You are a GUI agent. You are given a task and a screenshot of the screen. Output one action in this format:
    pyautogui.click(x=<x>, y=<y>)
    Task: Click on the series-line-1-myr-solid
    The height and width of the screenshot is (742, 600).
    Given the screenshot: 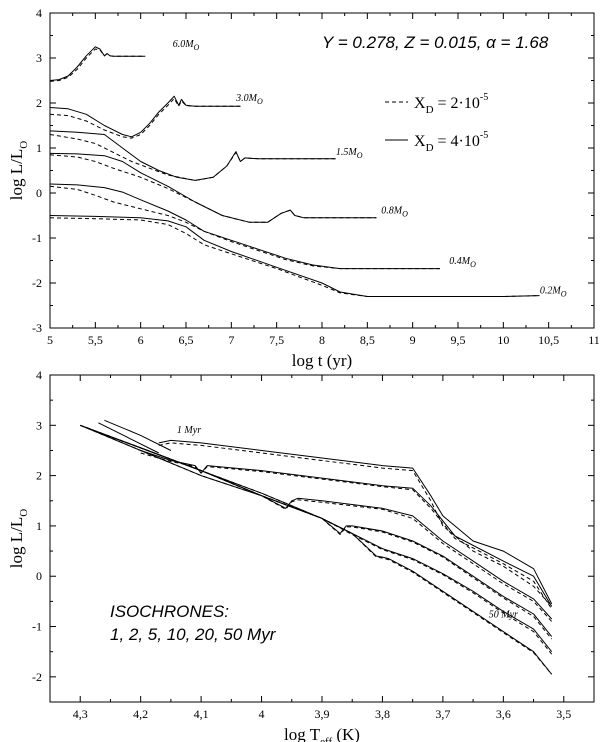 What is the action you would take?
    pyautogui.click(x=355, y=522)
    